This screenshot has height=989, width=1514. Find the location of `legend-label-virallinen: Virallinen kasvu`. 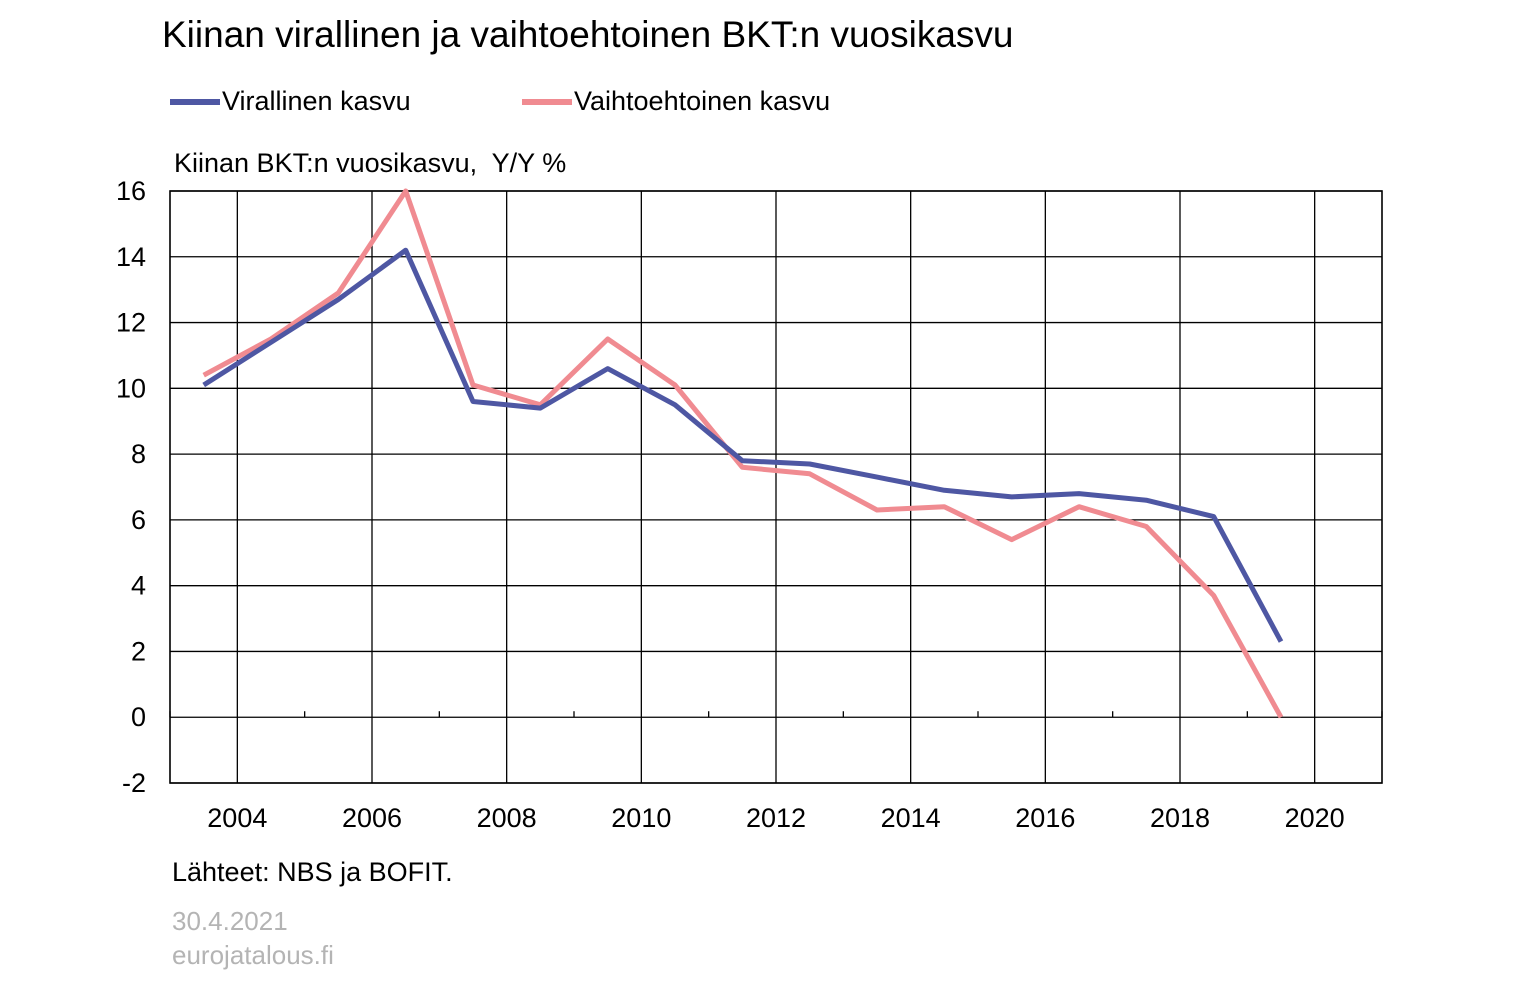

legend-label-virallinen: Virallinen kasvu is located at coordinates (316, 101).